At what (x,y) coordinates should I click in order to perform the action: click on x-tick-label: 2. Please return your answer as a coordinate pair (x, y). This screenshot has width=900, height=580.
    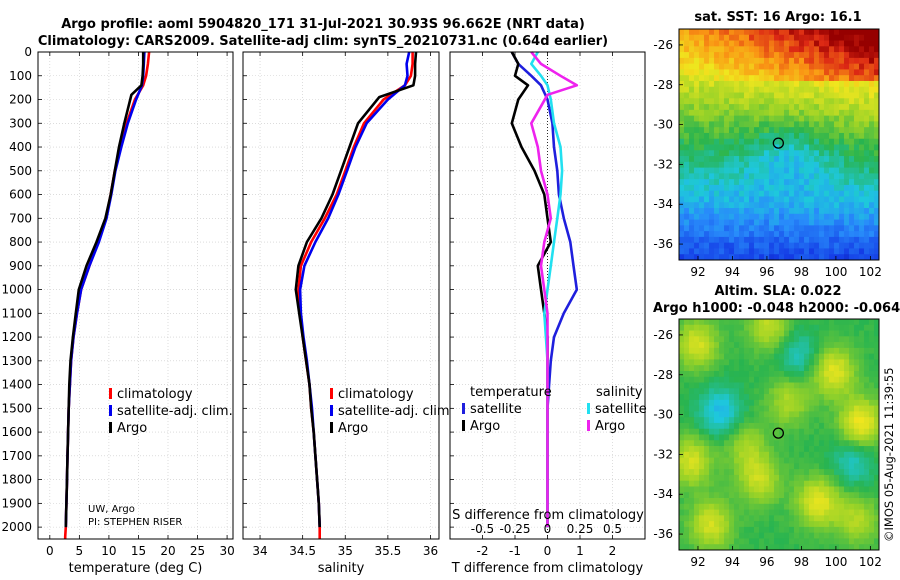
    Looking at the image, I should click on (613, 551).